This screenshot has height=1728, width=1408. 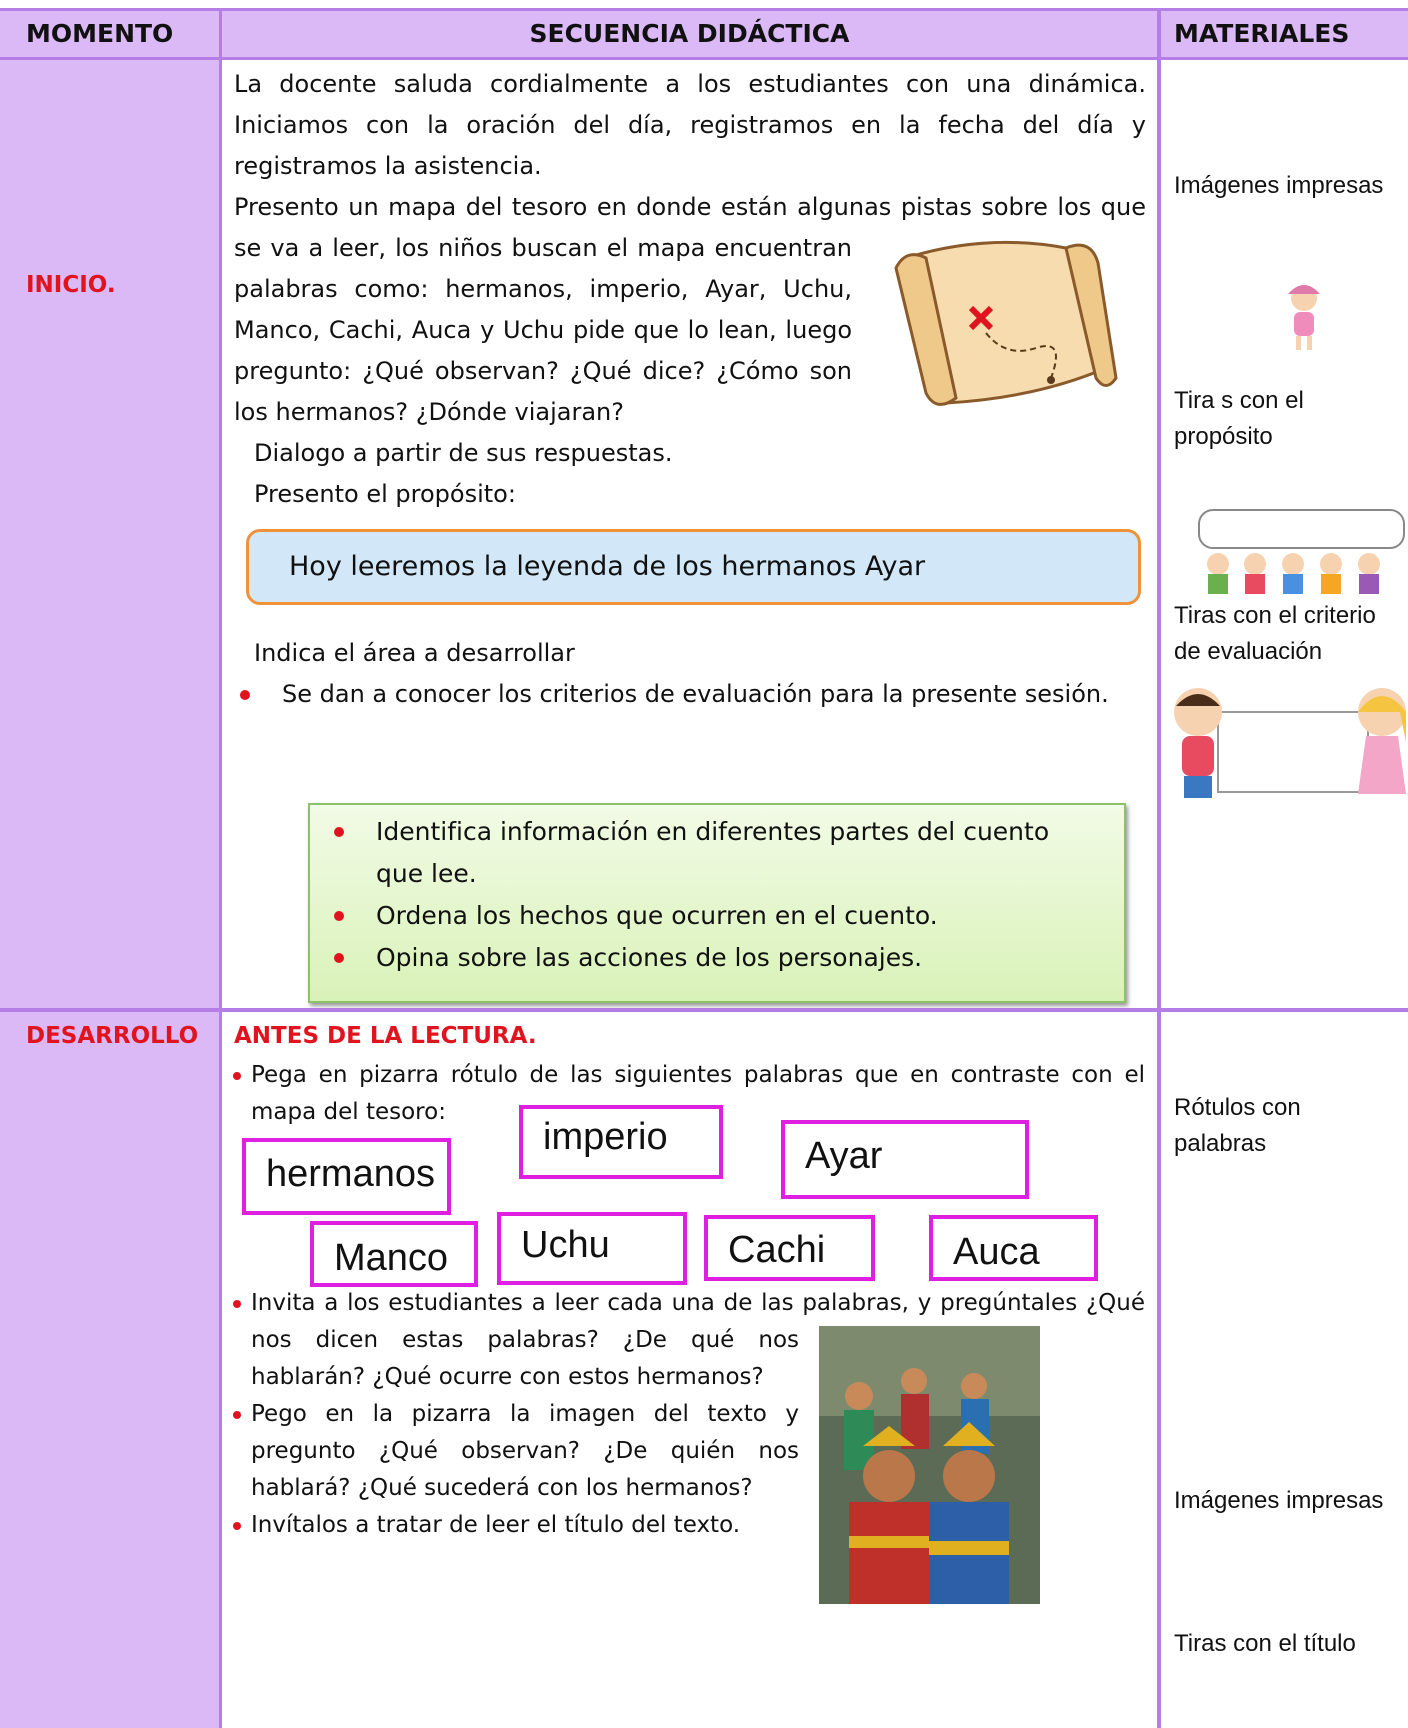 I want to click on word-card: imperio, so click(x=621, y=1142).